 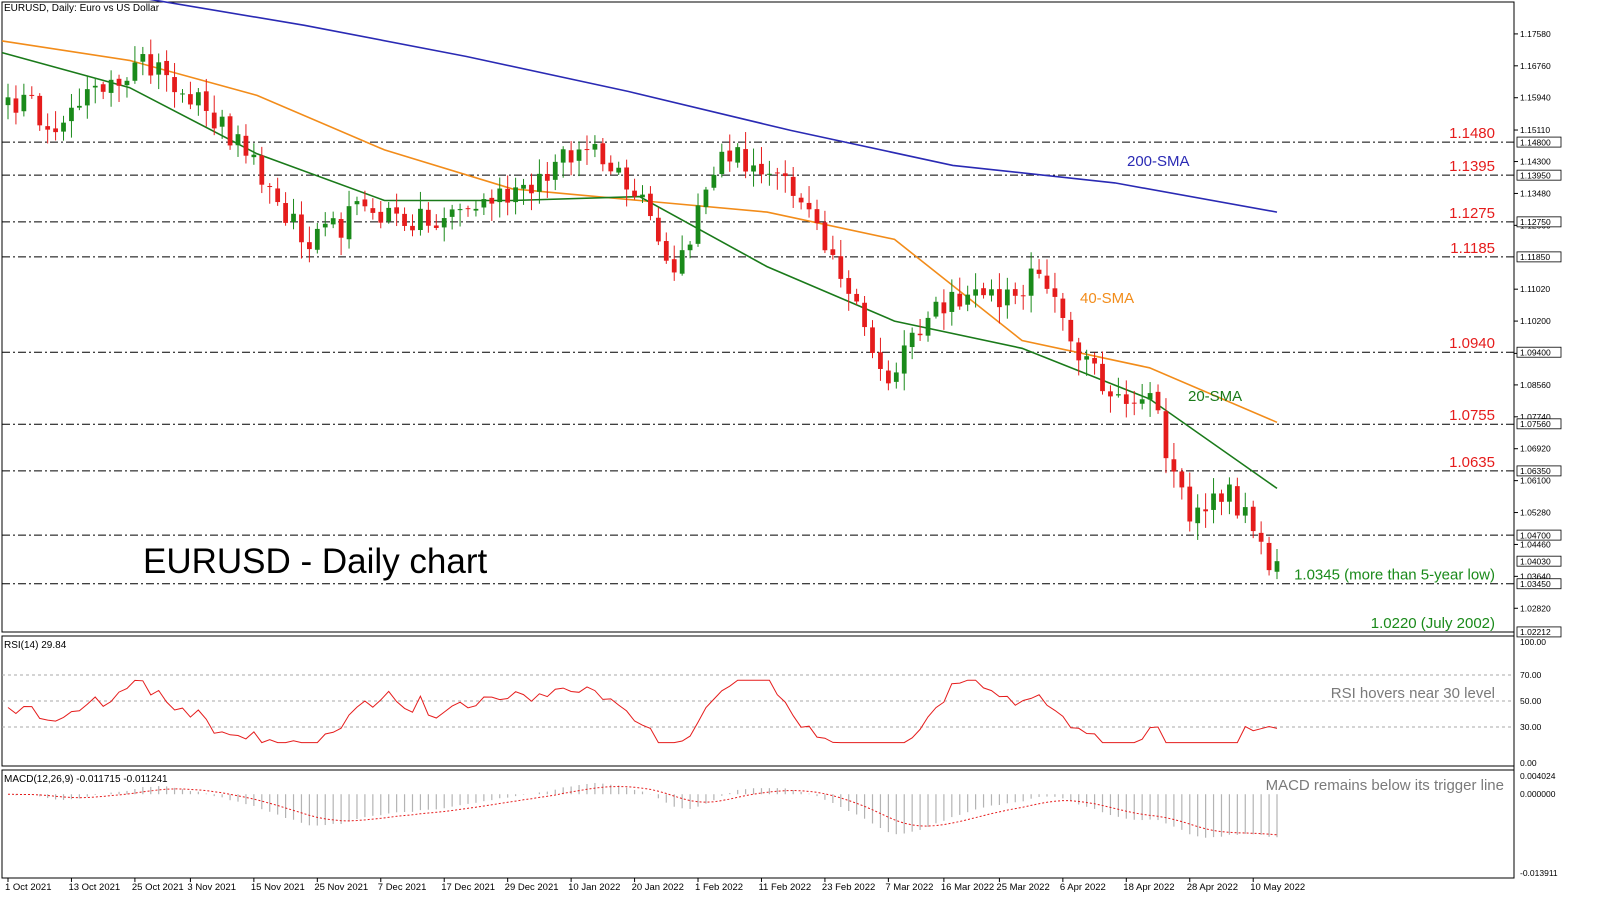 I want to click on price-tick-label-13: 1.06920, so click(x=1535, y=449).